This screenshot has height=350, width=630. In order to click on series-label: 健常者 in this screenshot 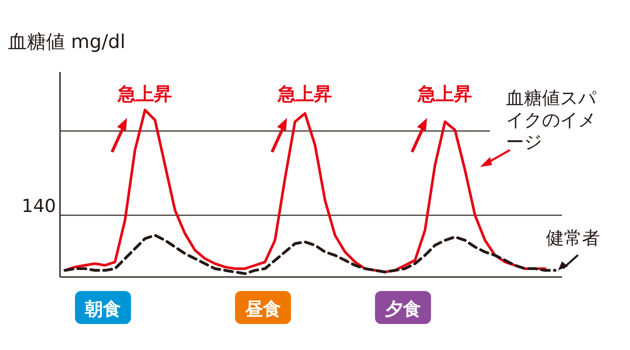, I will do `click(573, 238)`.